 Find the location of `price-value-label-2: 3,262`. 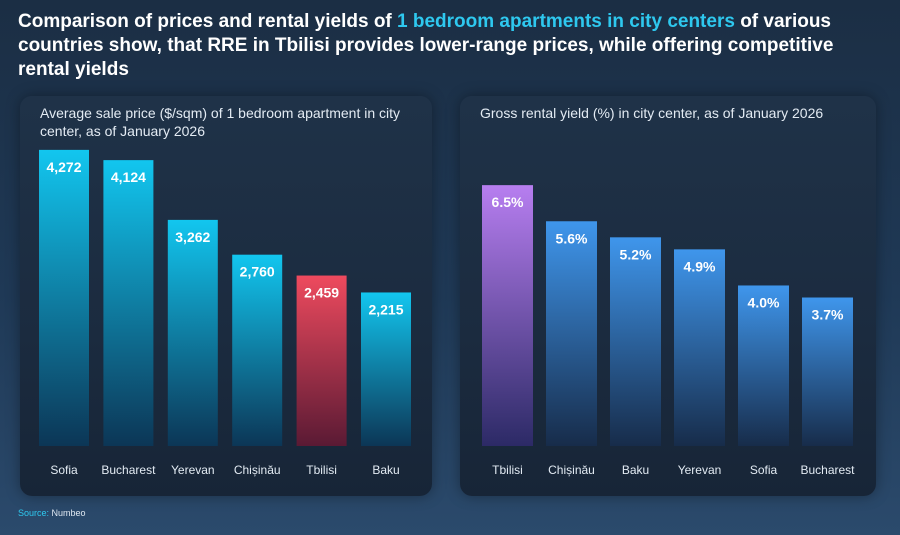

price-value-label-2: 3,262 is located at coordinates (192, 237).